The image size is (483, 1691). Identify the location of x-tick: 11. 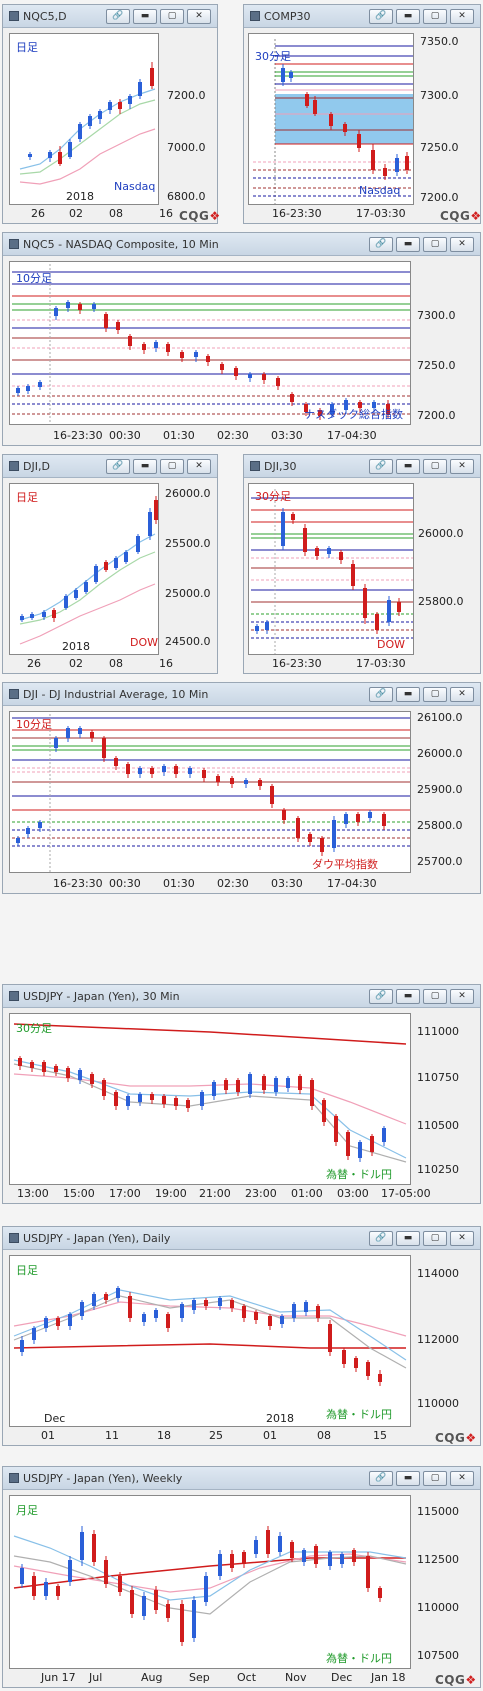
(112, 1435).